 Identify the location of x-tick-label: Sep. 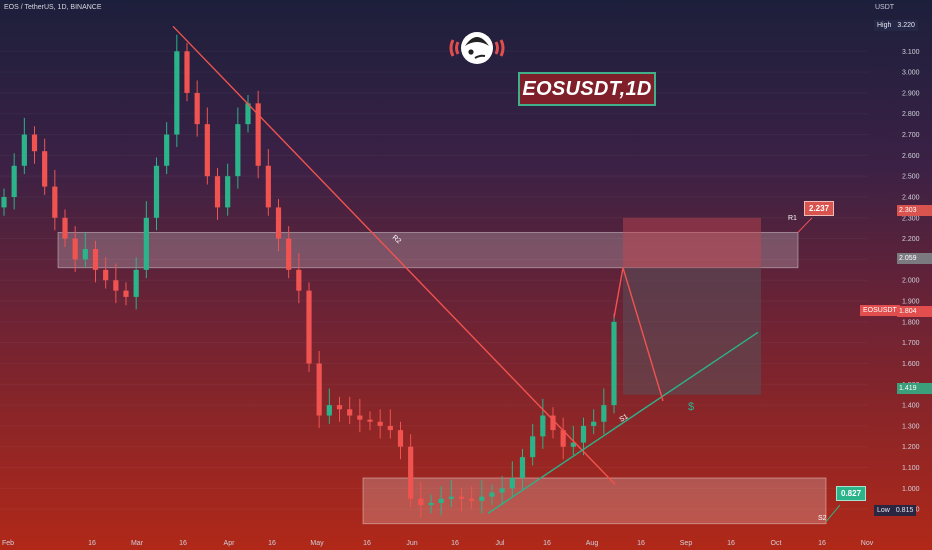
(686, 543).